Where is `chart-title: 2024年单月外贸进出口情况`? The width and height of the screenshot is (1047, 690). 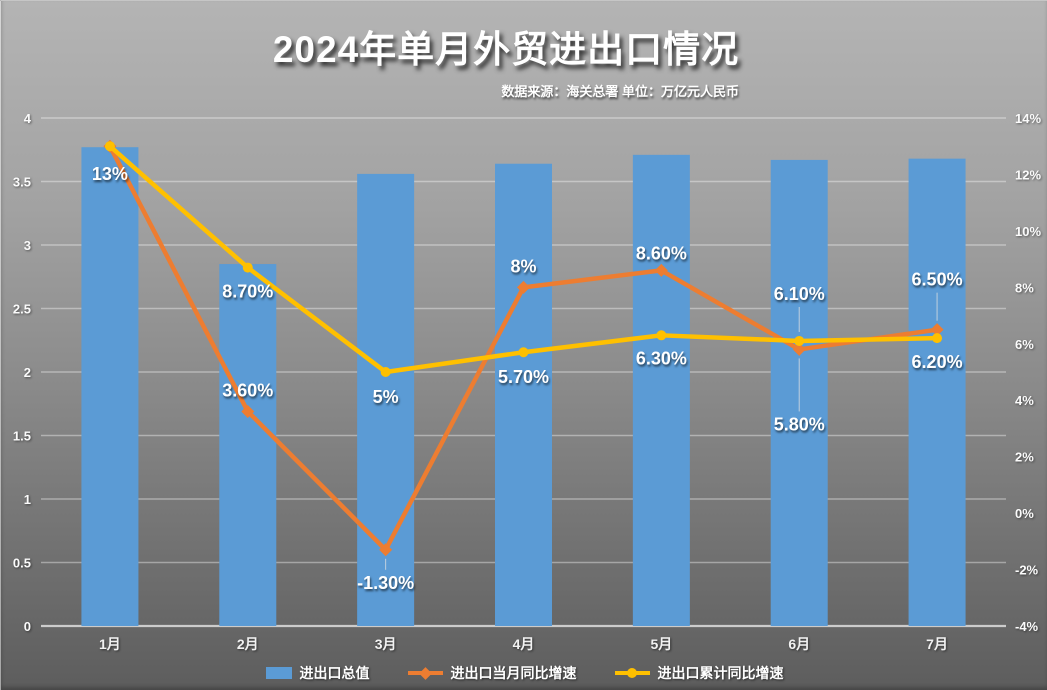 chart-title: 2024年单月外贸进出口情况 is located at coordinates (506, 49).